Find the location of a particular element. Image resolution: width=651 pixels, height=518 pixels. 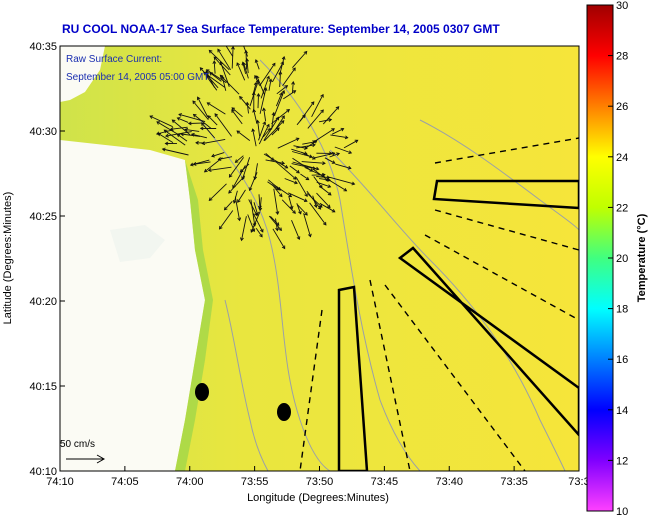

current-vectors is located at coordinates (254, 148).